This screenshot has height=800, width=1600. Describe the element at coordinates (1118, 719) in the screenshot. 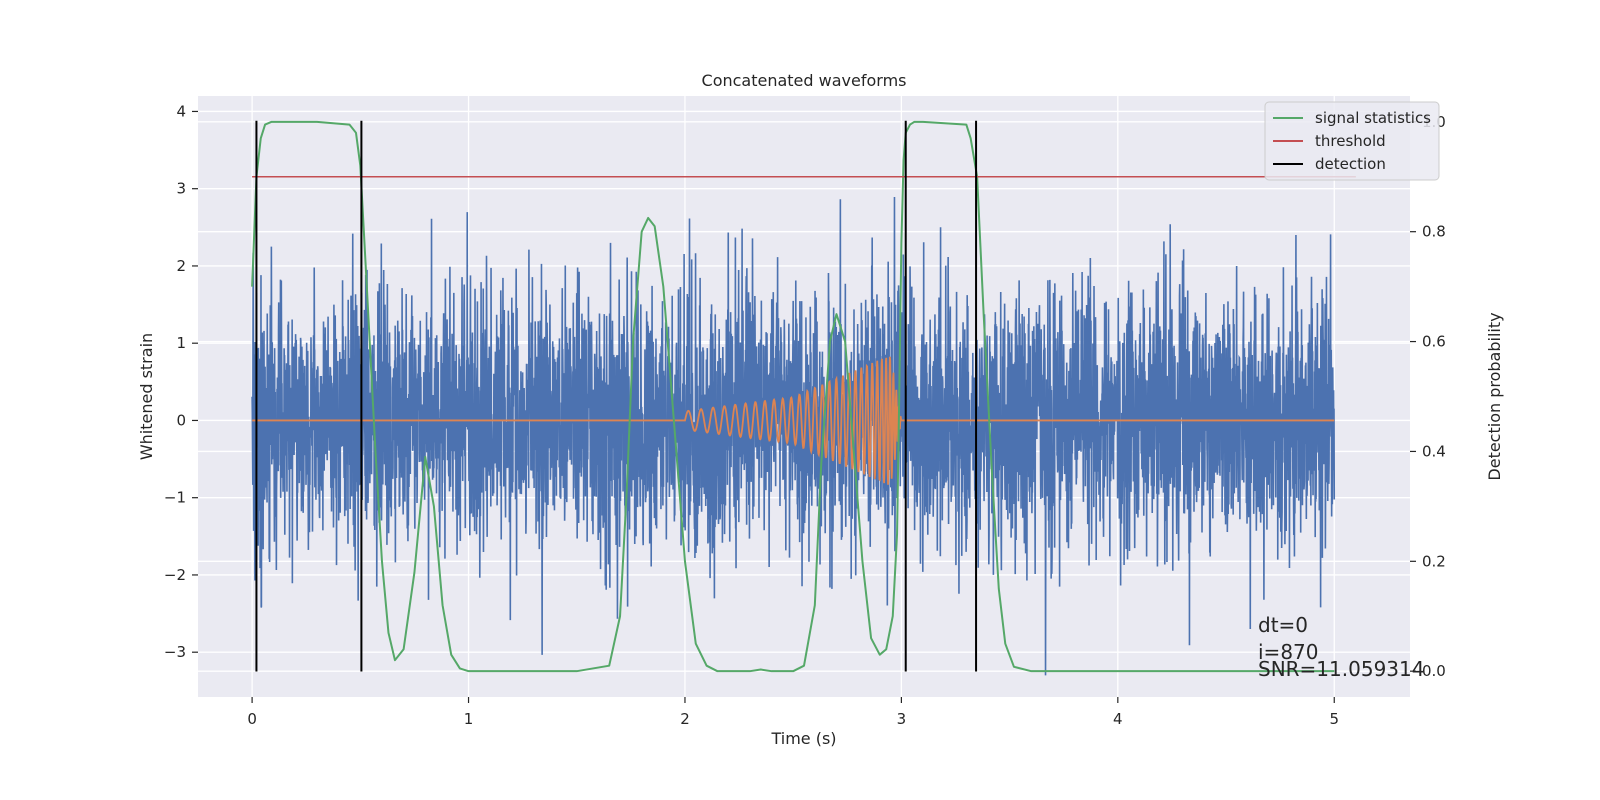

I see `x-tick-label: 4` at that location.